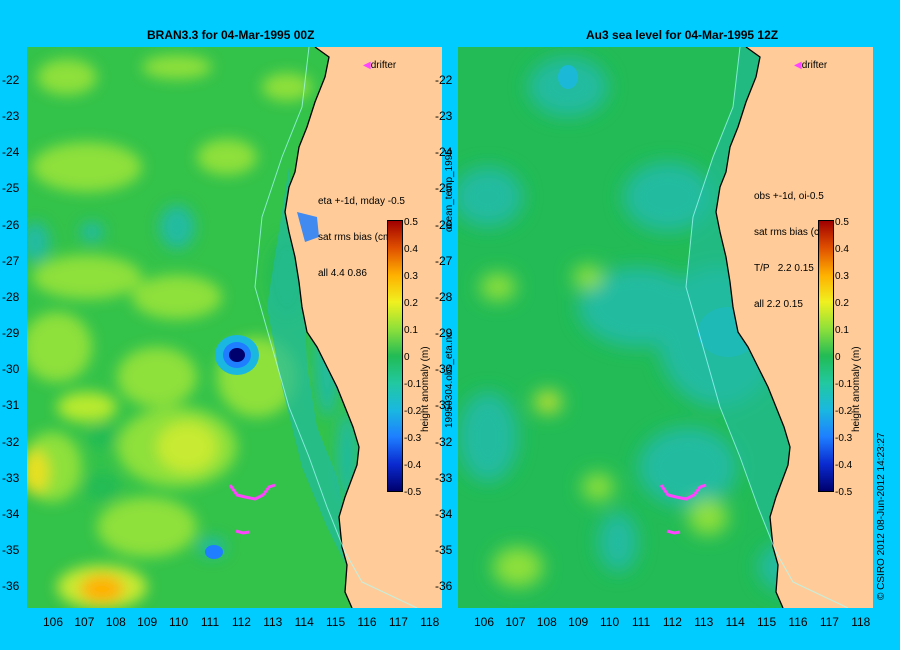 The image size is (900, 650). I want to click on right-coastline, so click(753, 327).